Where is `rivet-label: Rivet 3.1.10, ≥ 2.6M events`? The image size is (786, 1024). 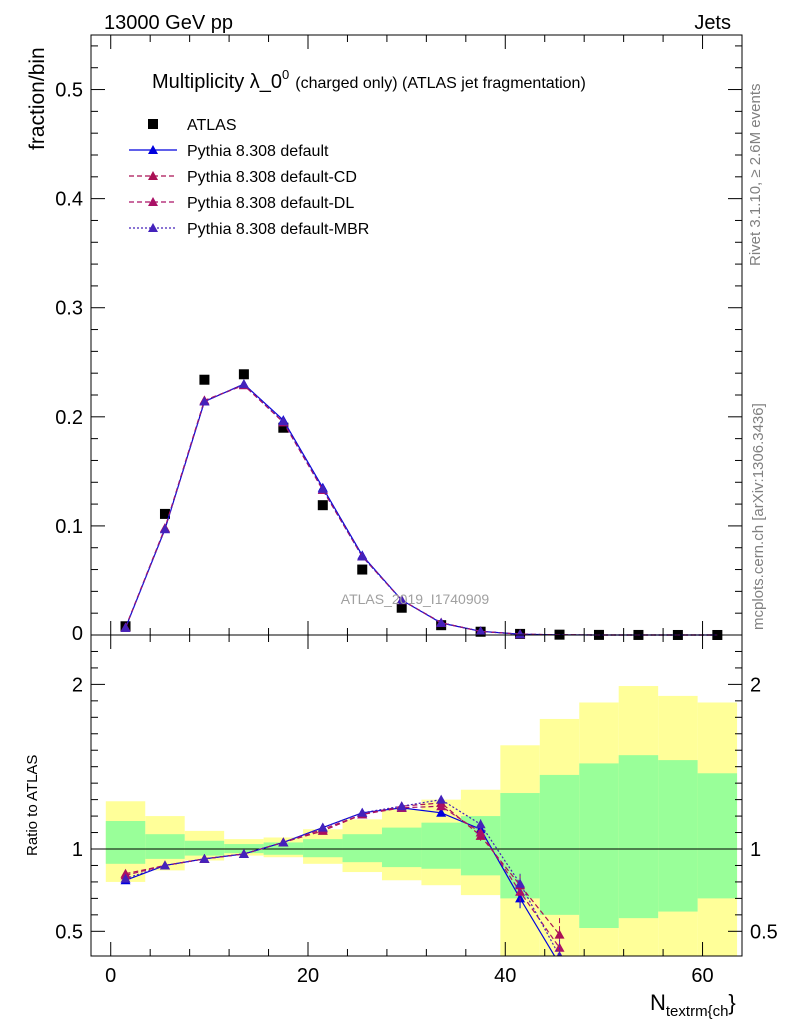
rivet-label: Rivet 3.1.10, ≥ 2.6M events is located at coordinates (755, 175).